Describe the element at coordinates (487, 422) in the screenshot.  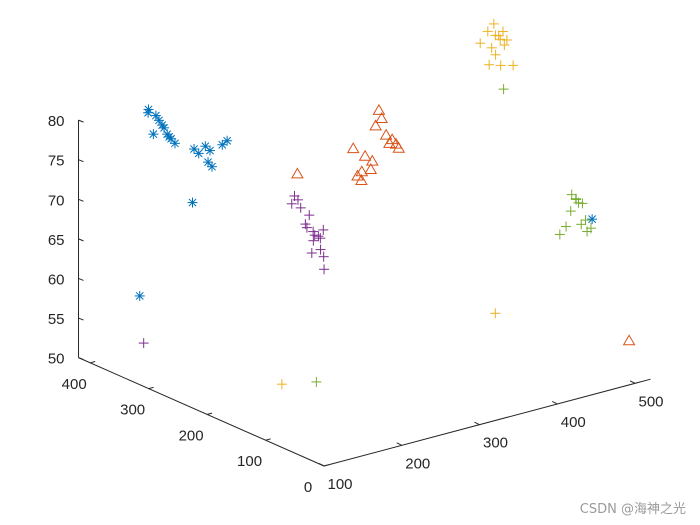
I see `x-axis-line` at that location.